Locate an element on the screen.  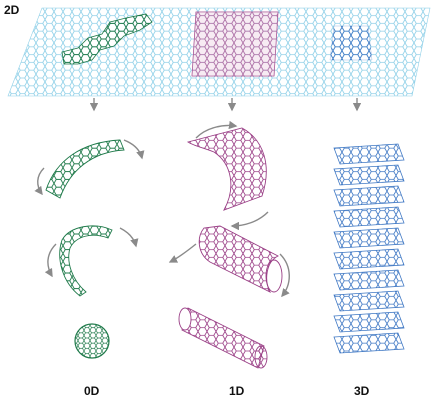
blue-region-on-sheet is located at coordinates (351, 43).